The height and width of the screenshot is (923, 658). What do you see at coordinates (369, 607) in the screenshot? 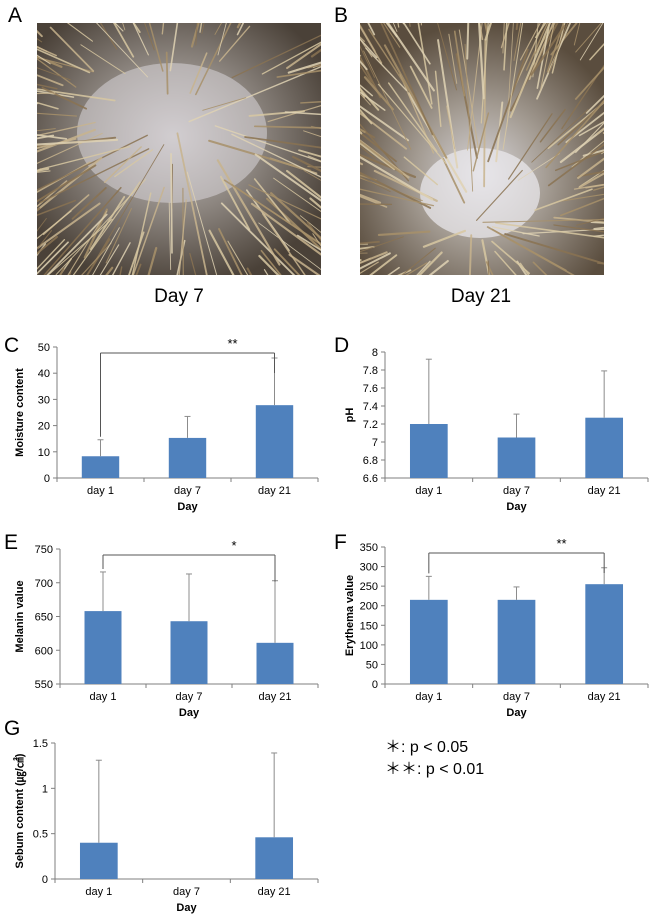
I see `chart-f-y-tick-label: 200` at bounding box center [369, 607].